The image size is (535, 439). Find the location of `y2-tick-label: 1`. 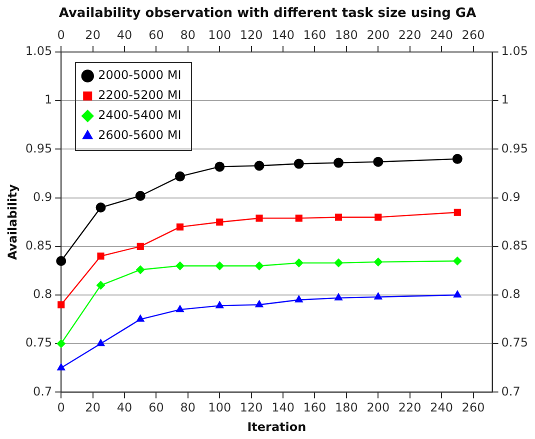

y2-tick-label: 1 is located at coordinates (505, 99).